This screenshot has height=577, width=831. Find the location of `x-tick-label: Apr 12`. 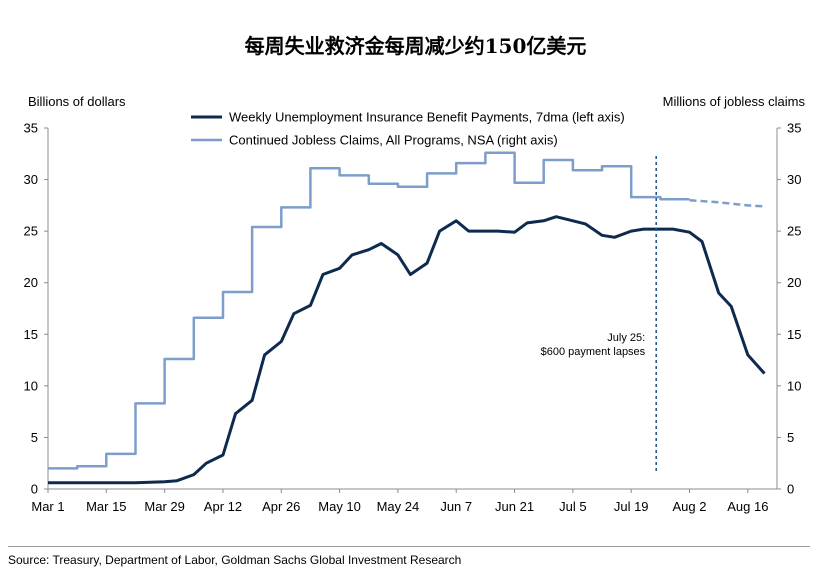

x-tick-label: Apr 12 is located at coordinates (223, 506).